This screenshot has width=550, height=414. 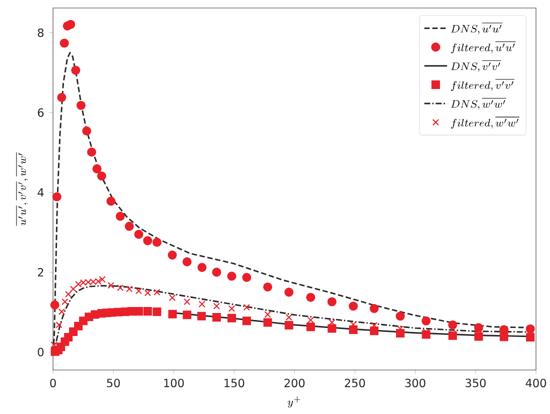 What do you see at coordinates (294, 402) in the screenshot?
I see `x-axis-title: $y^+$` at bounding box center [294, 402].